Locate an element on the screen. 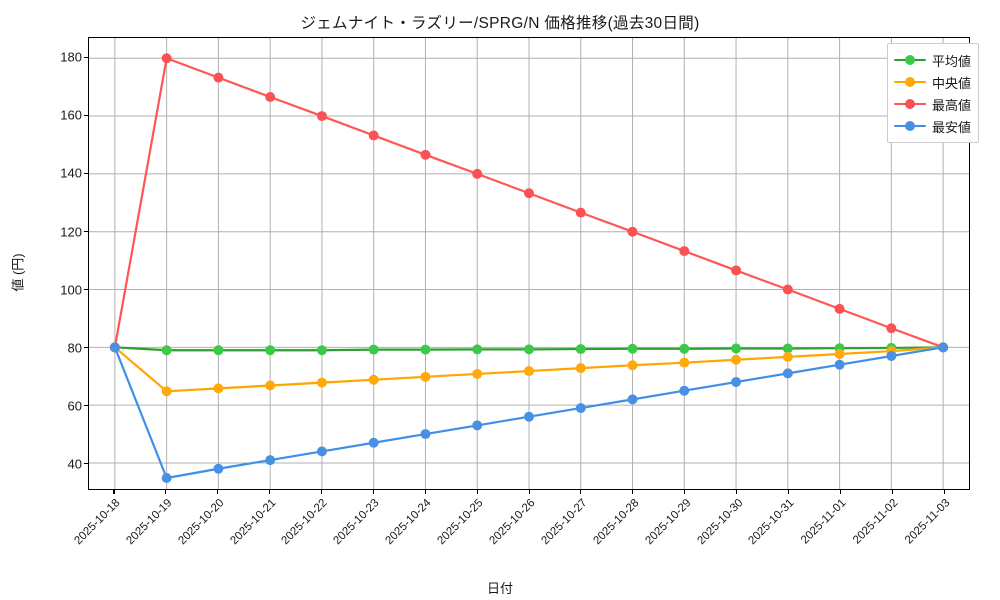 Image resolution: width=1000 pixels, height=600 pixels. y-tick-label: 160 is located at coordinates (71, 115).